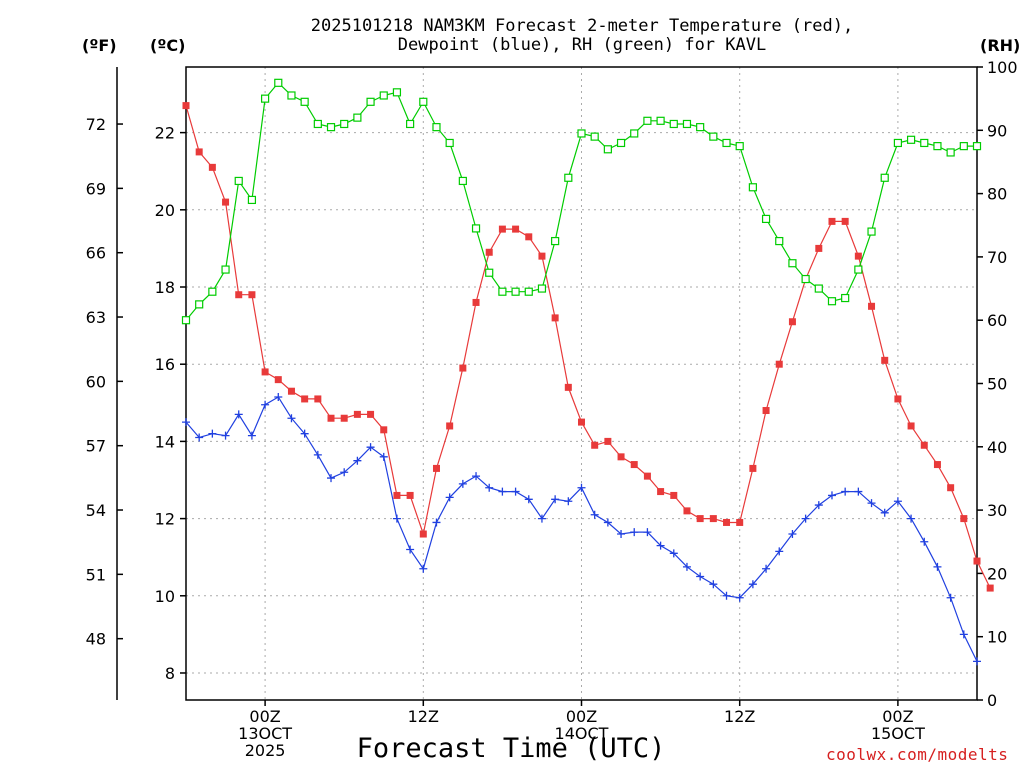 Image resolution: width=1024 pixels, height=768 pixels. What do you see at coordinates (96, 317) in the screenshot?
I see `fahrenheit-tick-label: 63` at bounding box center [96, 317].